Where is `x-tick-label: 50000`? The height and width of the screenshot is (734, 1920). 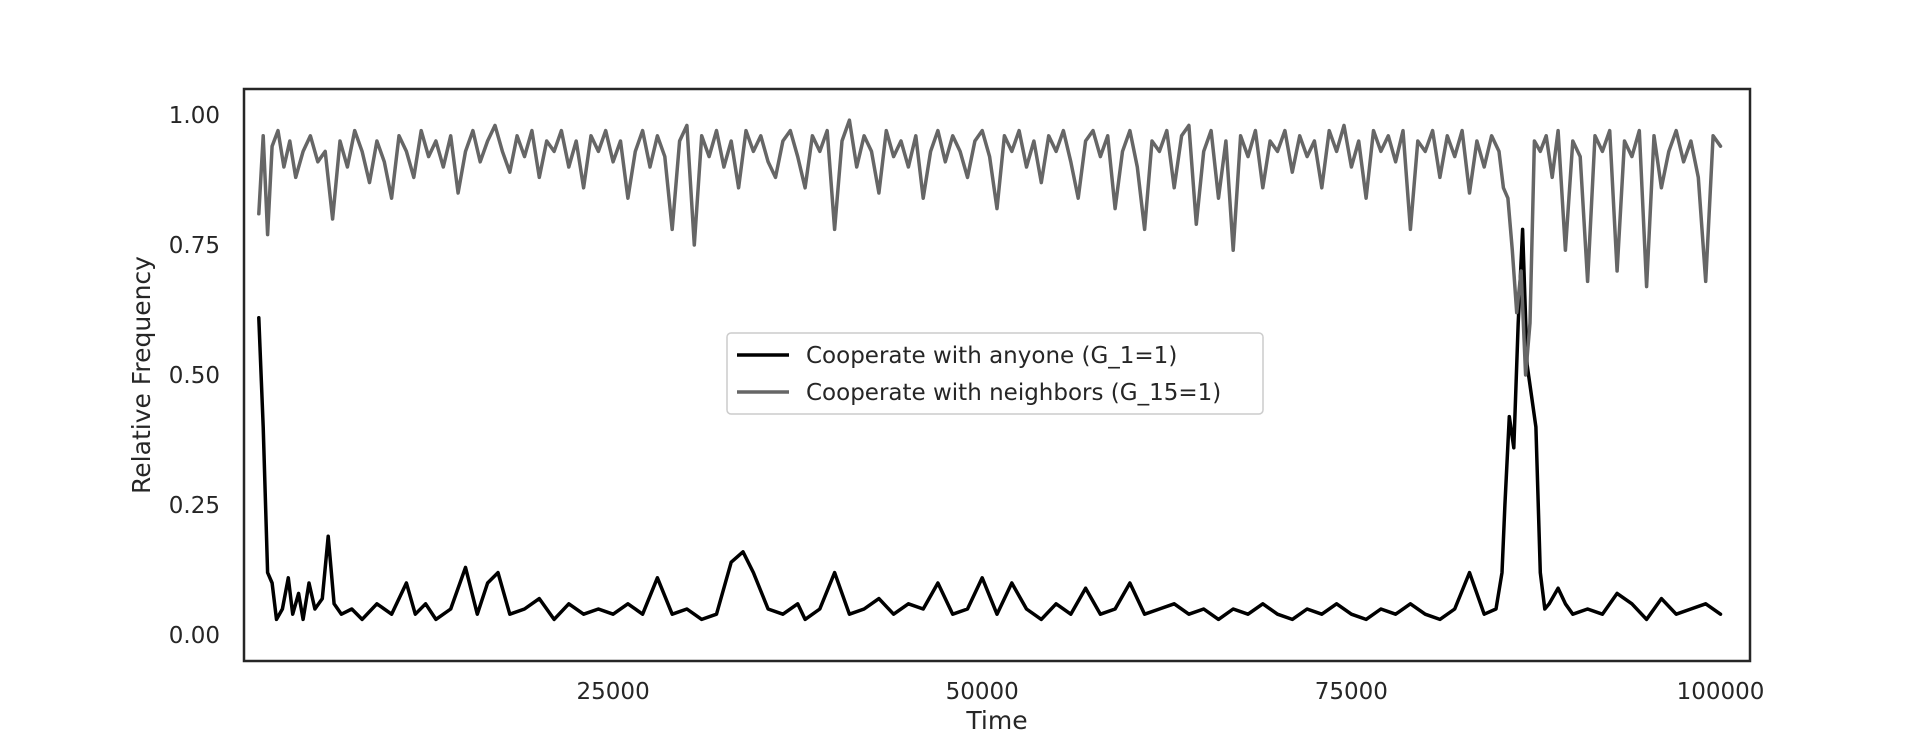 x-tick-label: 50000 is located at coordinates (982, 692).